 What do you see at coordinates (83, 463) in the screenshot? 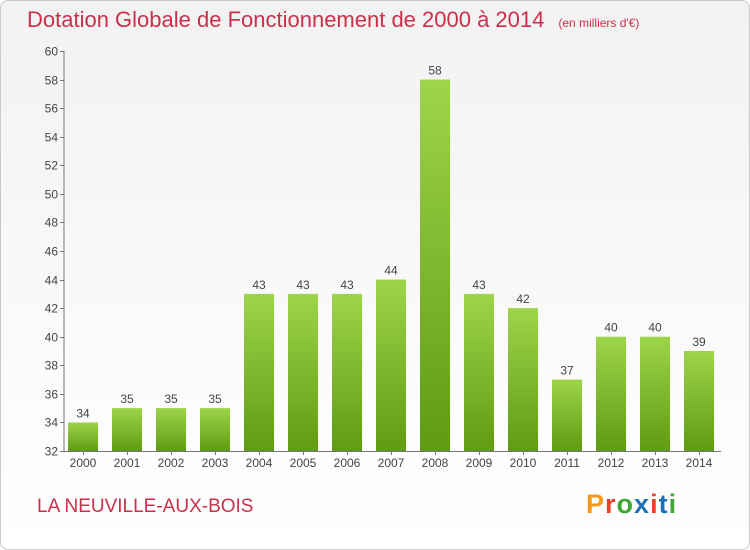
I see `x-tick-label: 2000` at bounding box center [83, 463].